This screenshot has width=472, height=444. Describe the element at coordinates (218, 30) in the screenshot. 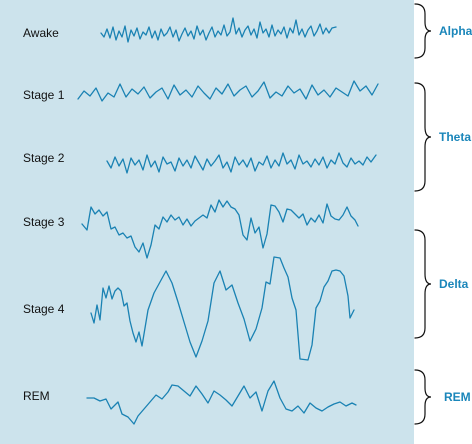

I see `wave-awake` at that location.